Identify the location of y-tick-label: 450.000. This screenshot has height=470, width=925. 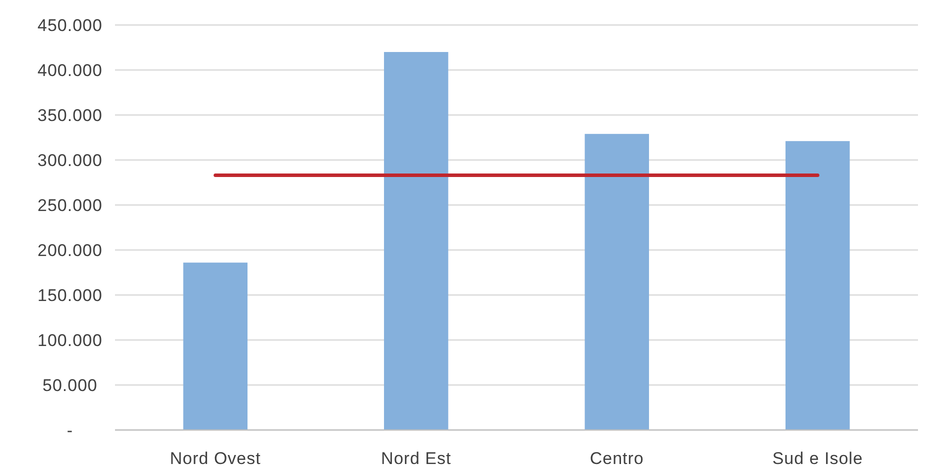
(70, 25).